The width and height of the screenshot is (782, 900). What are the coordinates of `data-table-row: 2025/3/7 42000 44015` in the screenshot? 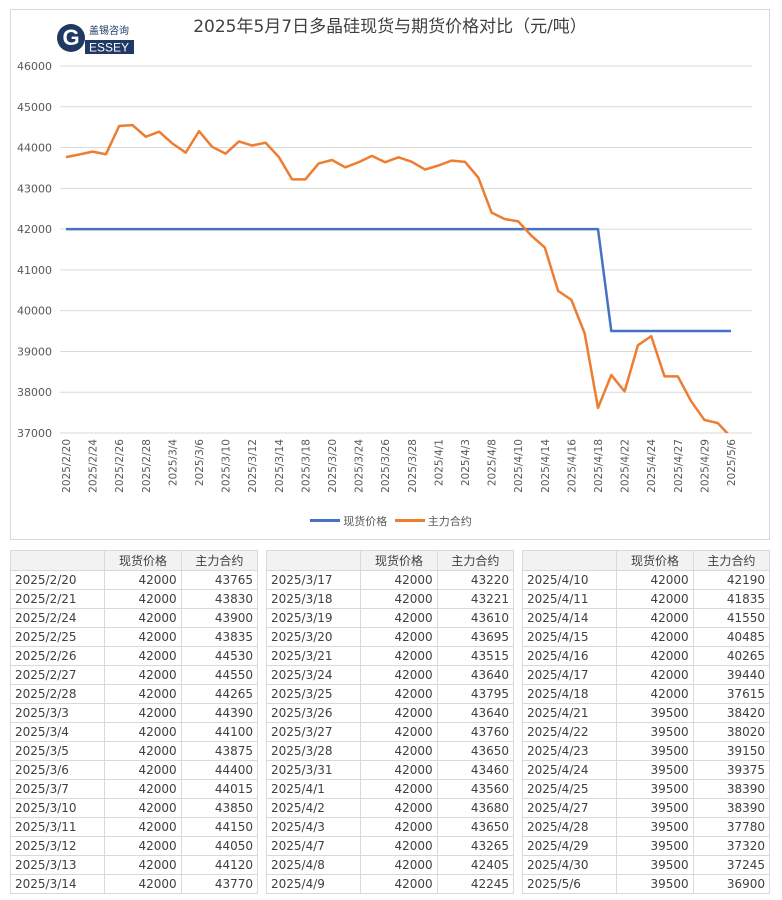 It's located at (134, 789).